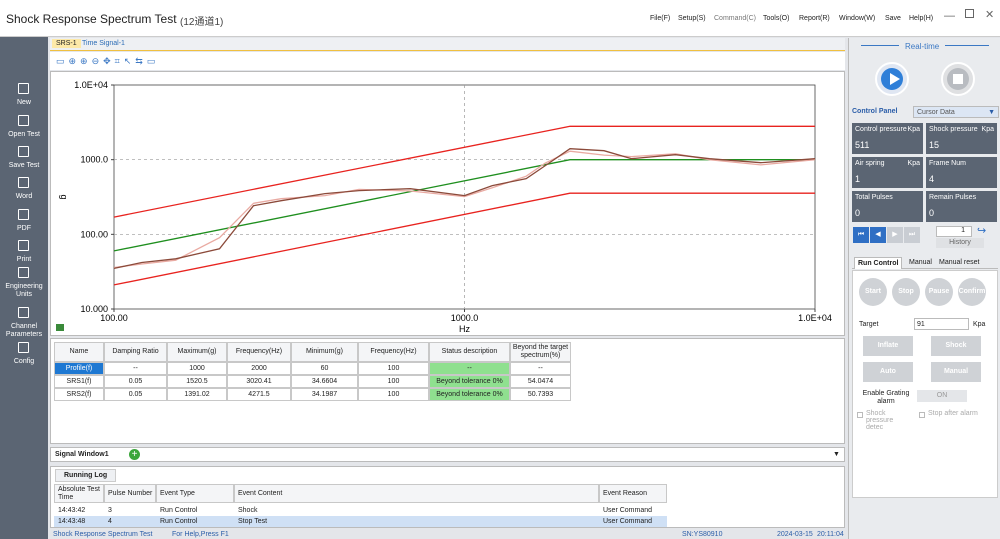 This screenshot has height=539, width=1000. I want to click on menu-item: Report(R), so click(814, 18).